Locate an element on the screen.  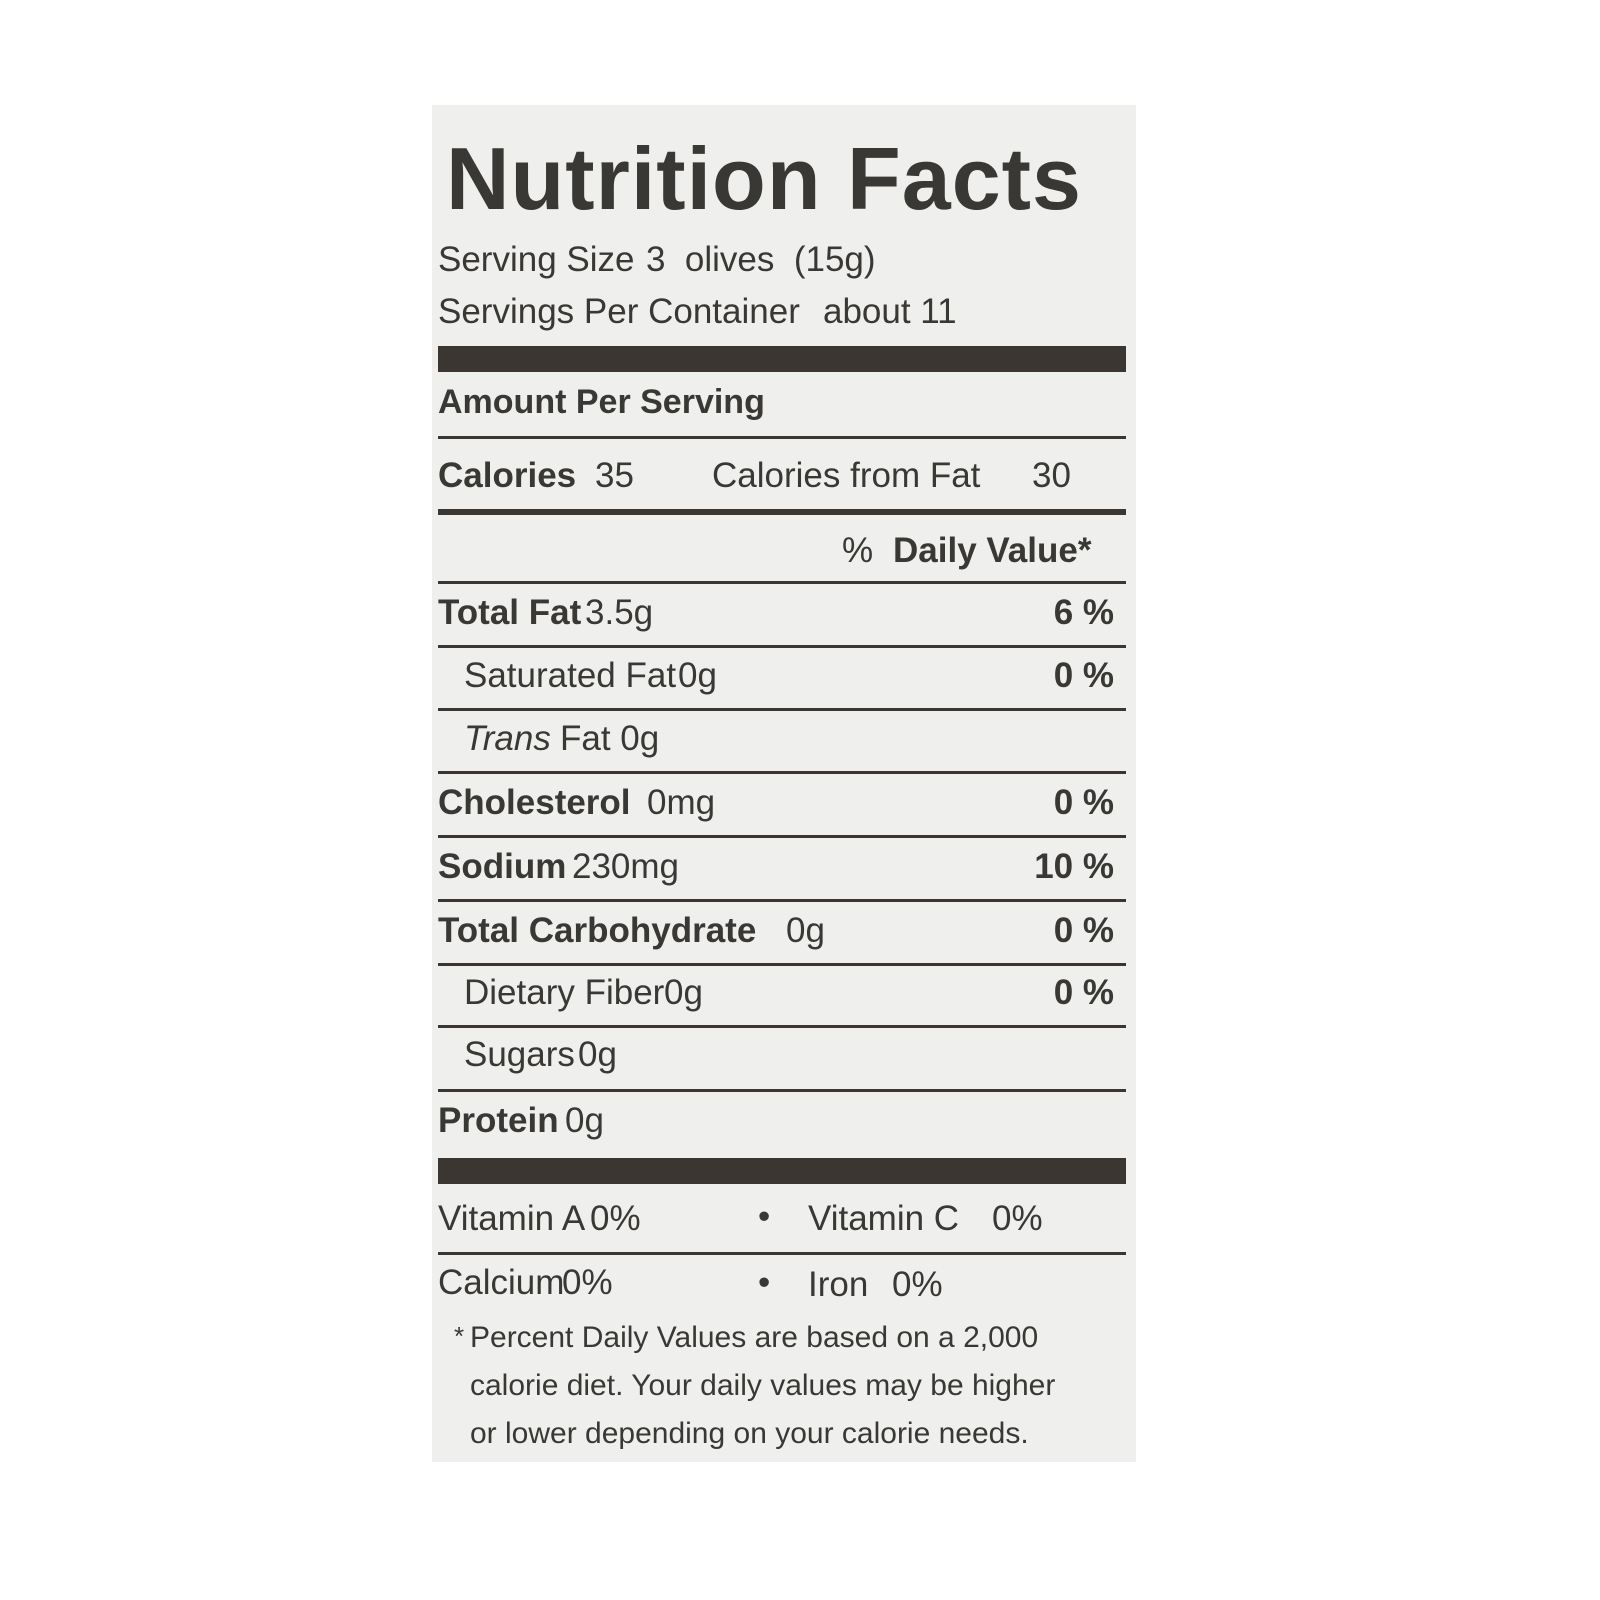
vitamin-a-label: Vitamin A is located at coordinates (512, 1218).